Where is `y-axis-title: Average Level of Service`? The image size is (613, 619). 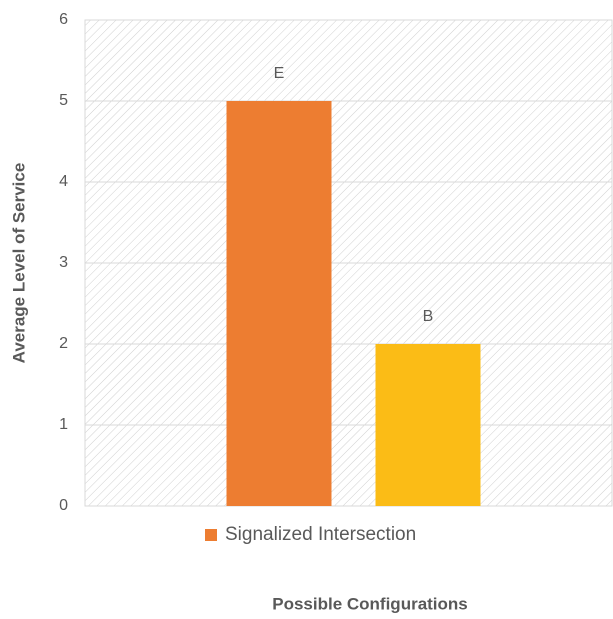
y-axis-title: Average Level of Service is located at coordinates (18, 263).